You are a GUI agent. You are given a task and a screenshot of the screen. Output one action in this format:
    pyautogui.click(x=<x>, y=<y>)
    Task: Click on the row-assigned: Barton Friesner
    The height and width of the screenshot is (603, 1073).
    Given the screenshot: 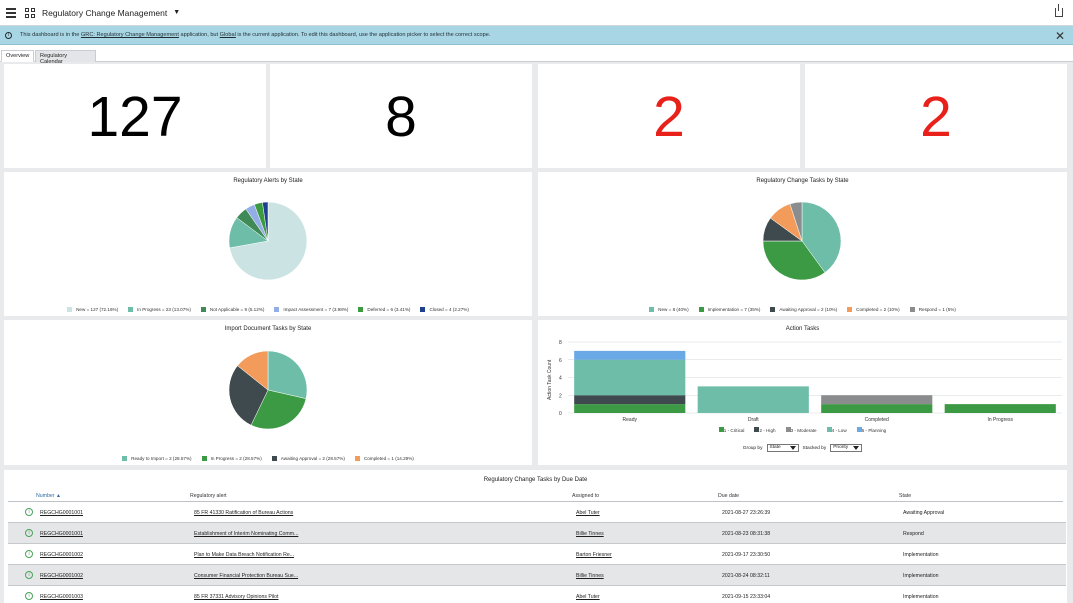 What is the action you would take?
    pyautogui.click(x=594, y=555)
    